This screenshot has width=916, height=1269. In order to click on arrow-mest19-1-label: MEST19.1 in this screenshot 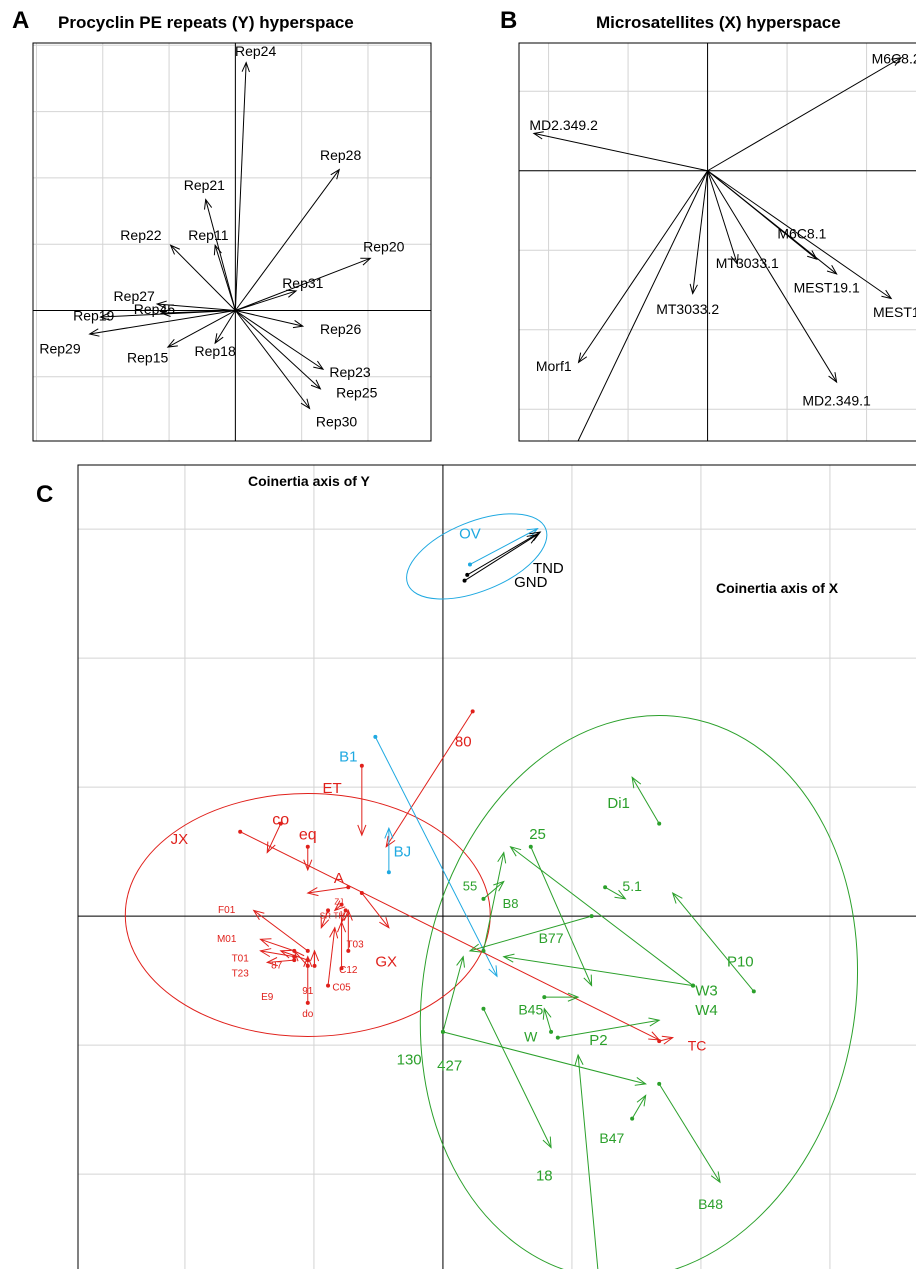, I will do `click(827, 287)`.